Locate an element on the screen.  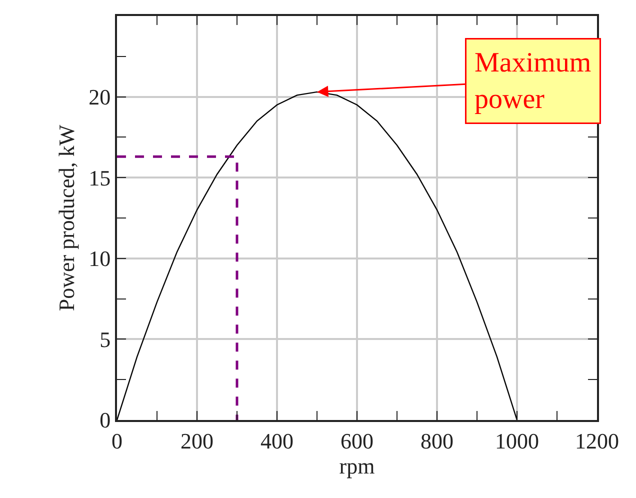
y-tick-label: 5 is located at coordinates (105, 339).